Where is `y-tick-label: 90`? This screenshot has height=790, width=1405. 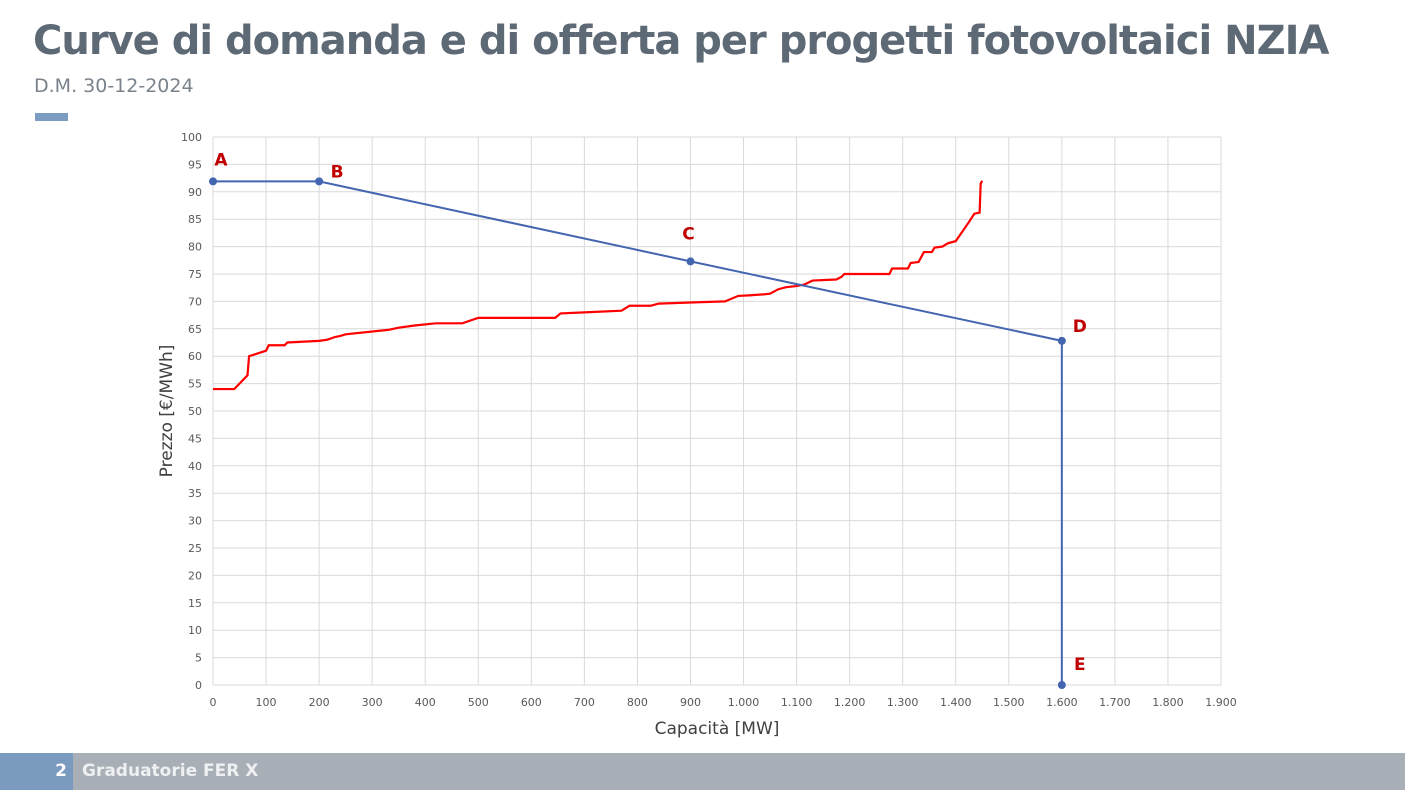 y-tick-label: 90 is located at coordinates (195, 192).